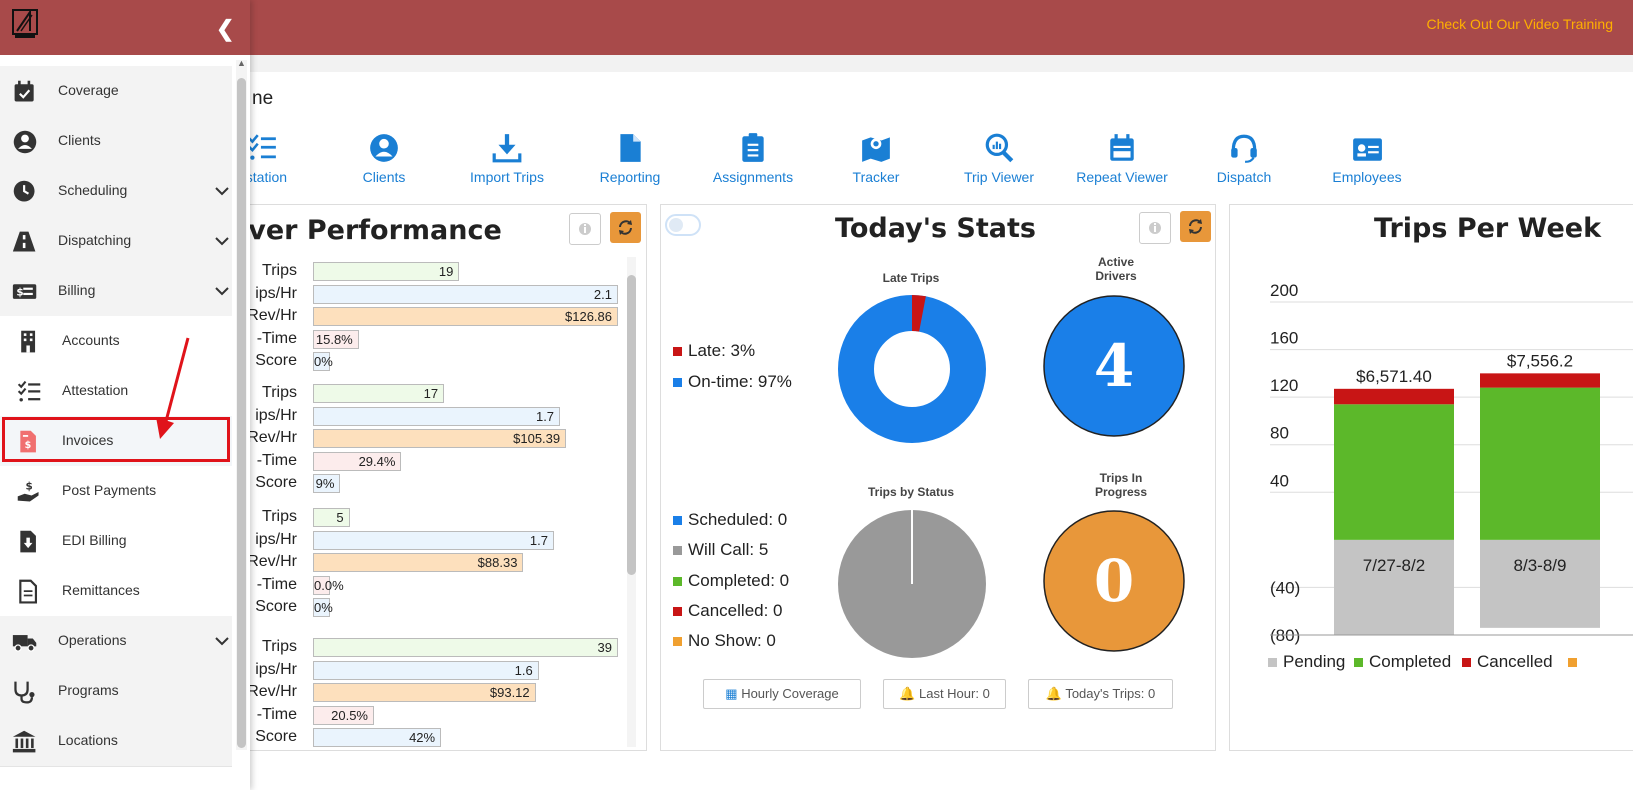 The width and height of the screenshot is (1633, 790). Describe the element at coordinates (116, 491) in the screenshot. I see `sidebar-item-post-payments: $ Post Payments` at that location.